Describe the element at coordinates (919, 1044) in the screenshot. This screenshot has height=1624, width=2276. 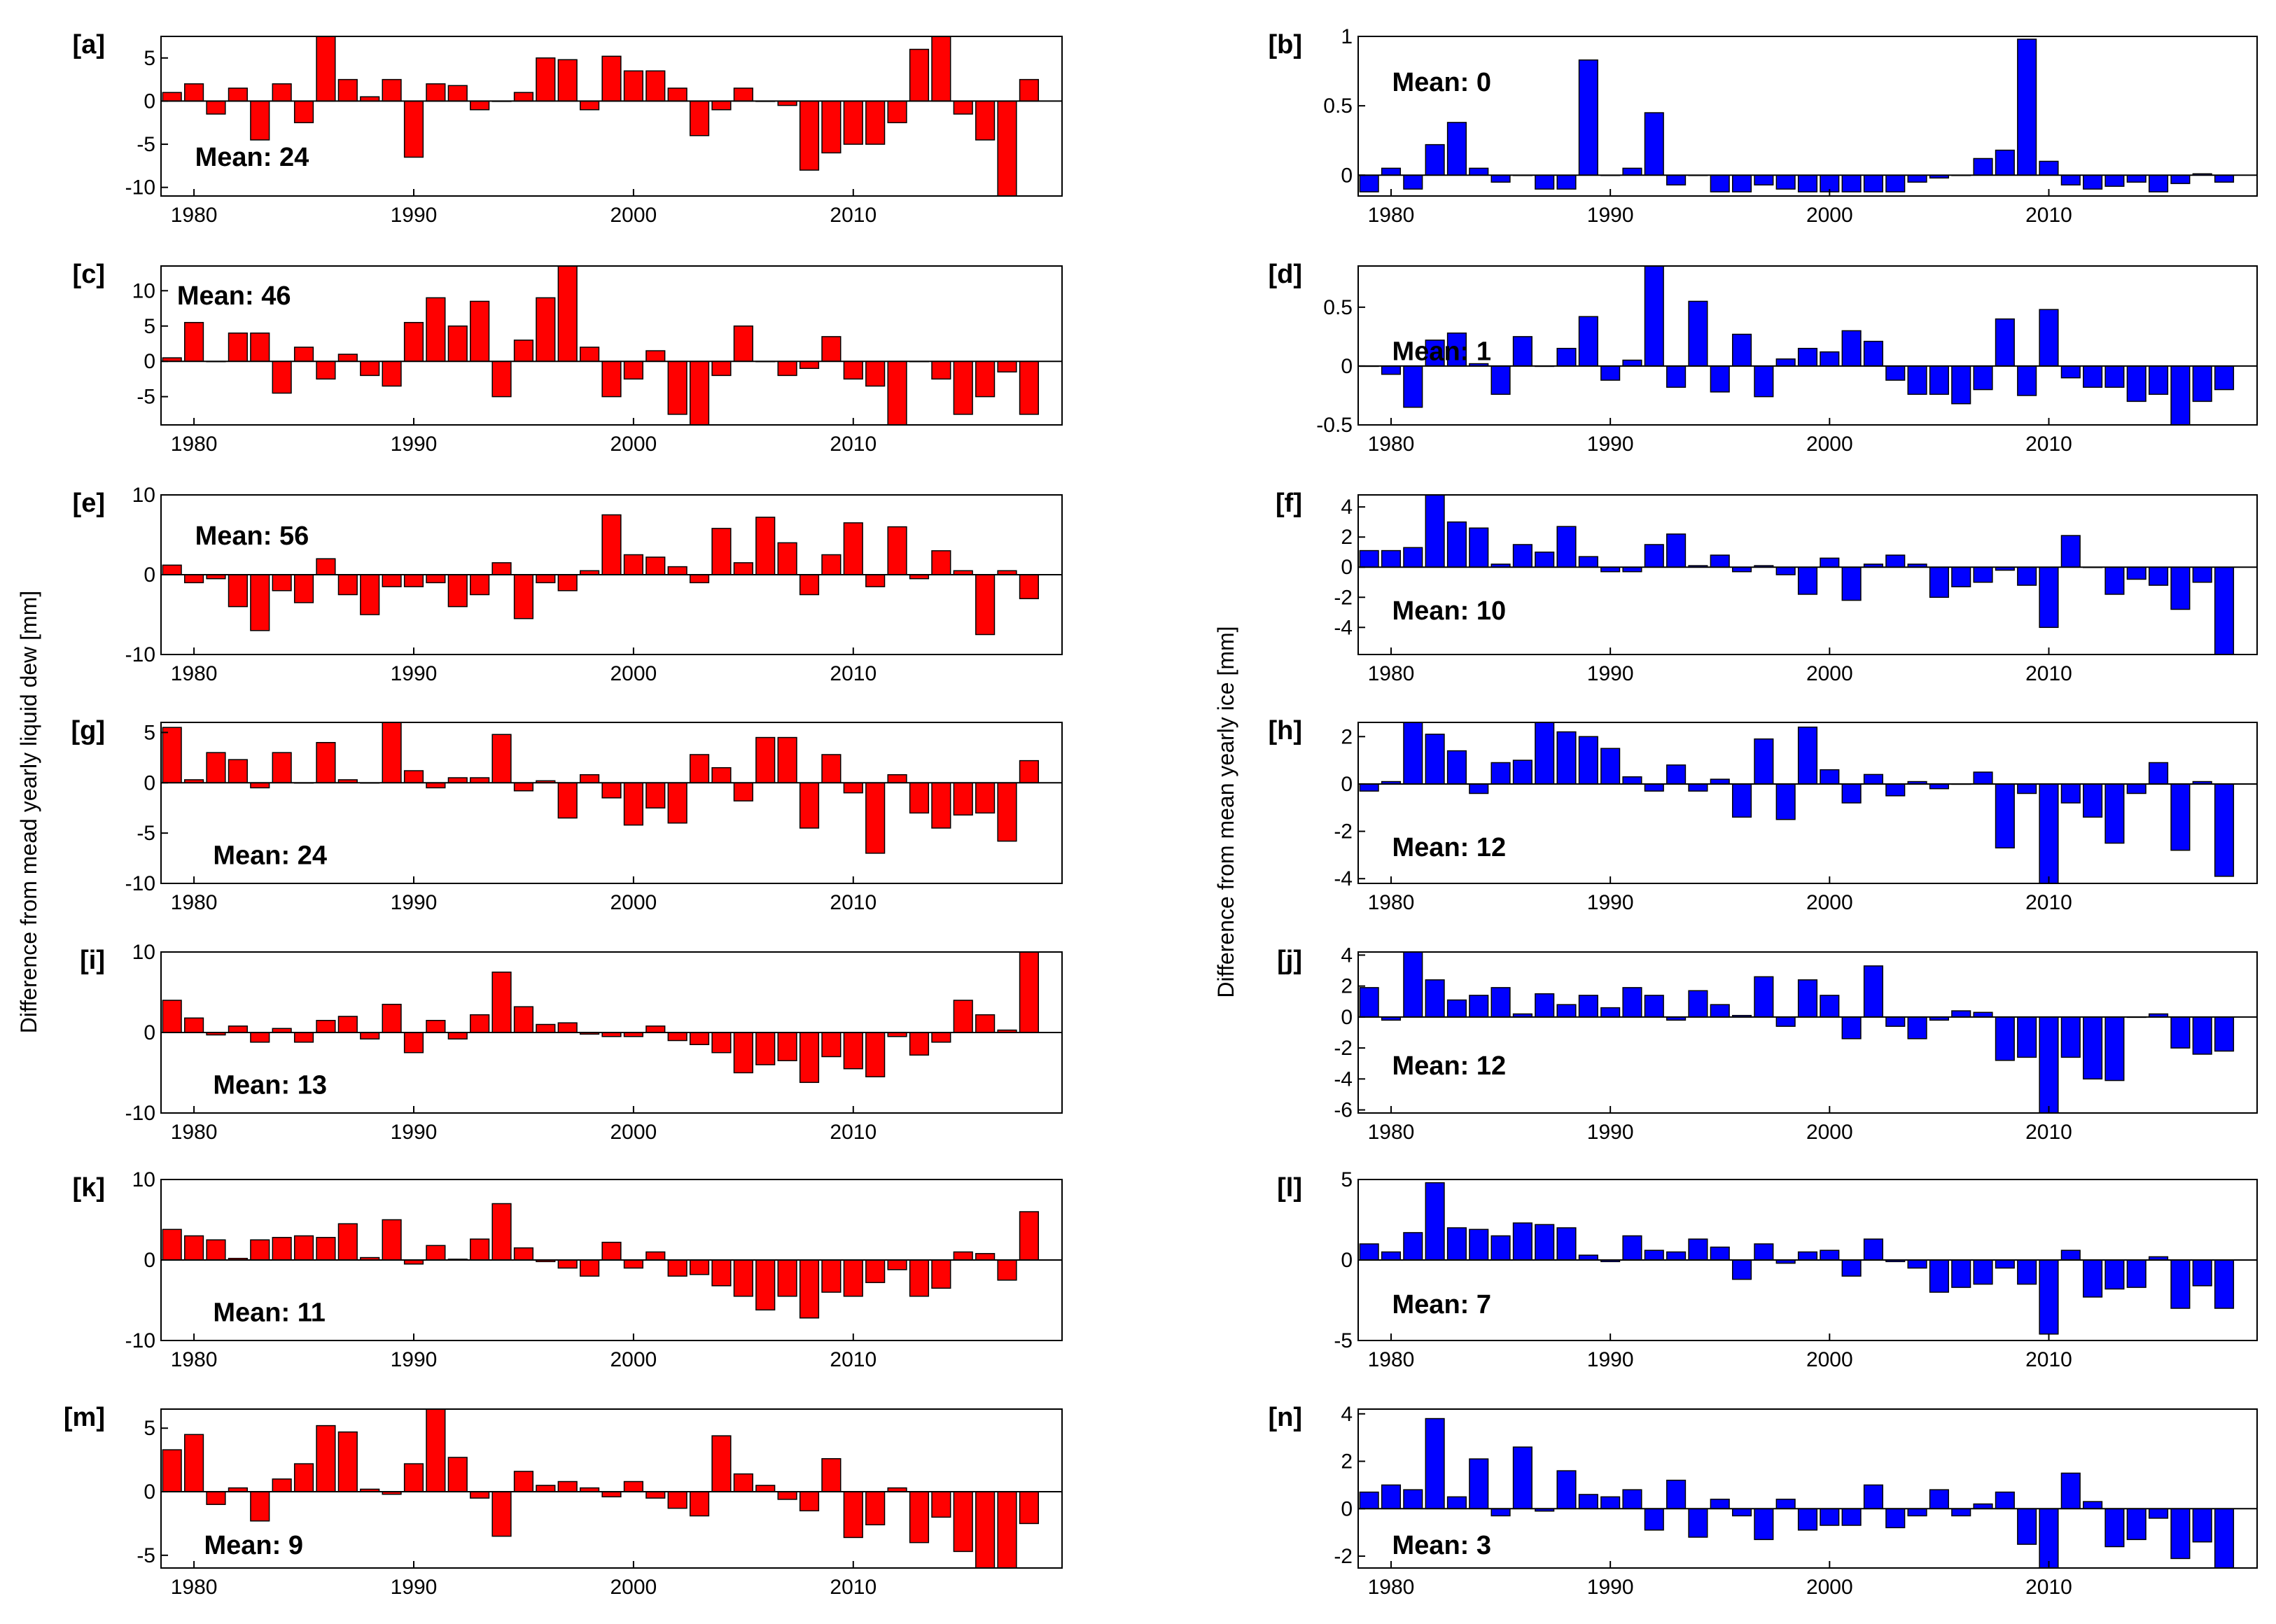
I see `bar-i-2013` at that location.